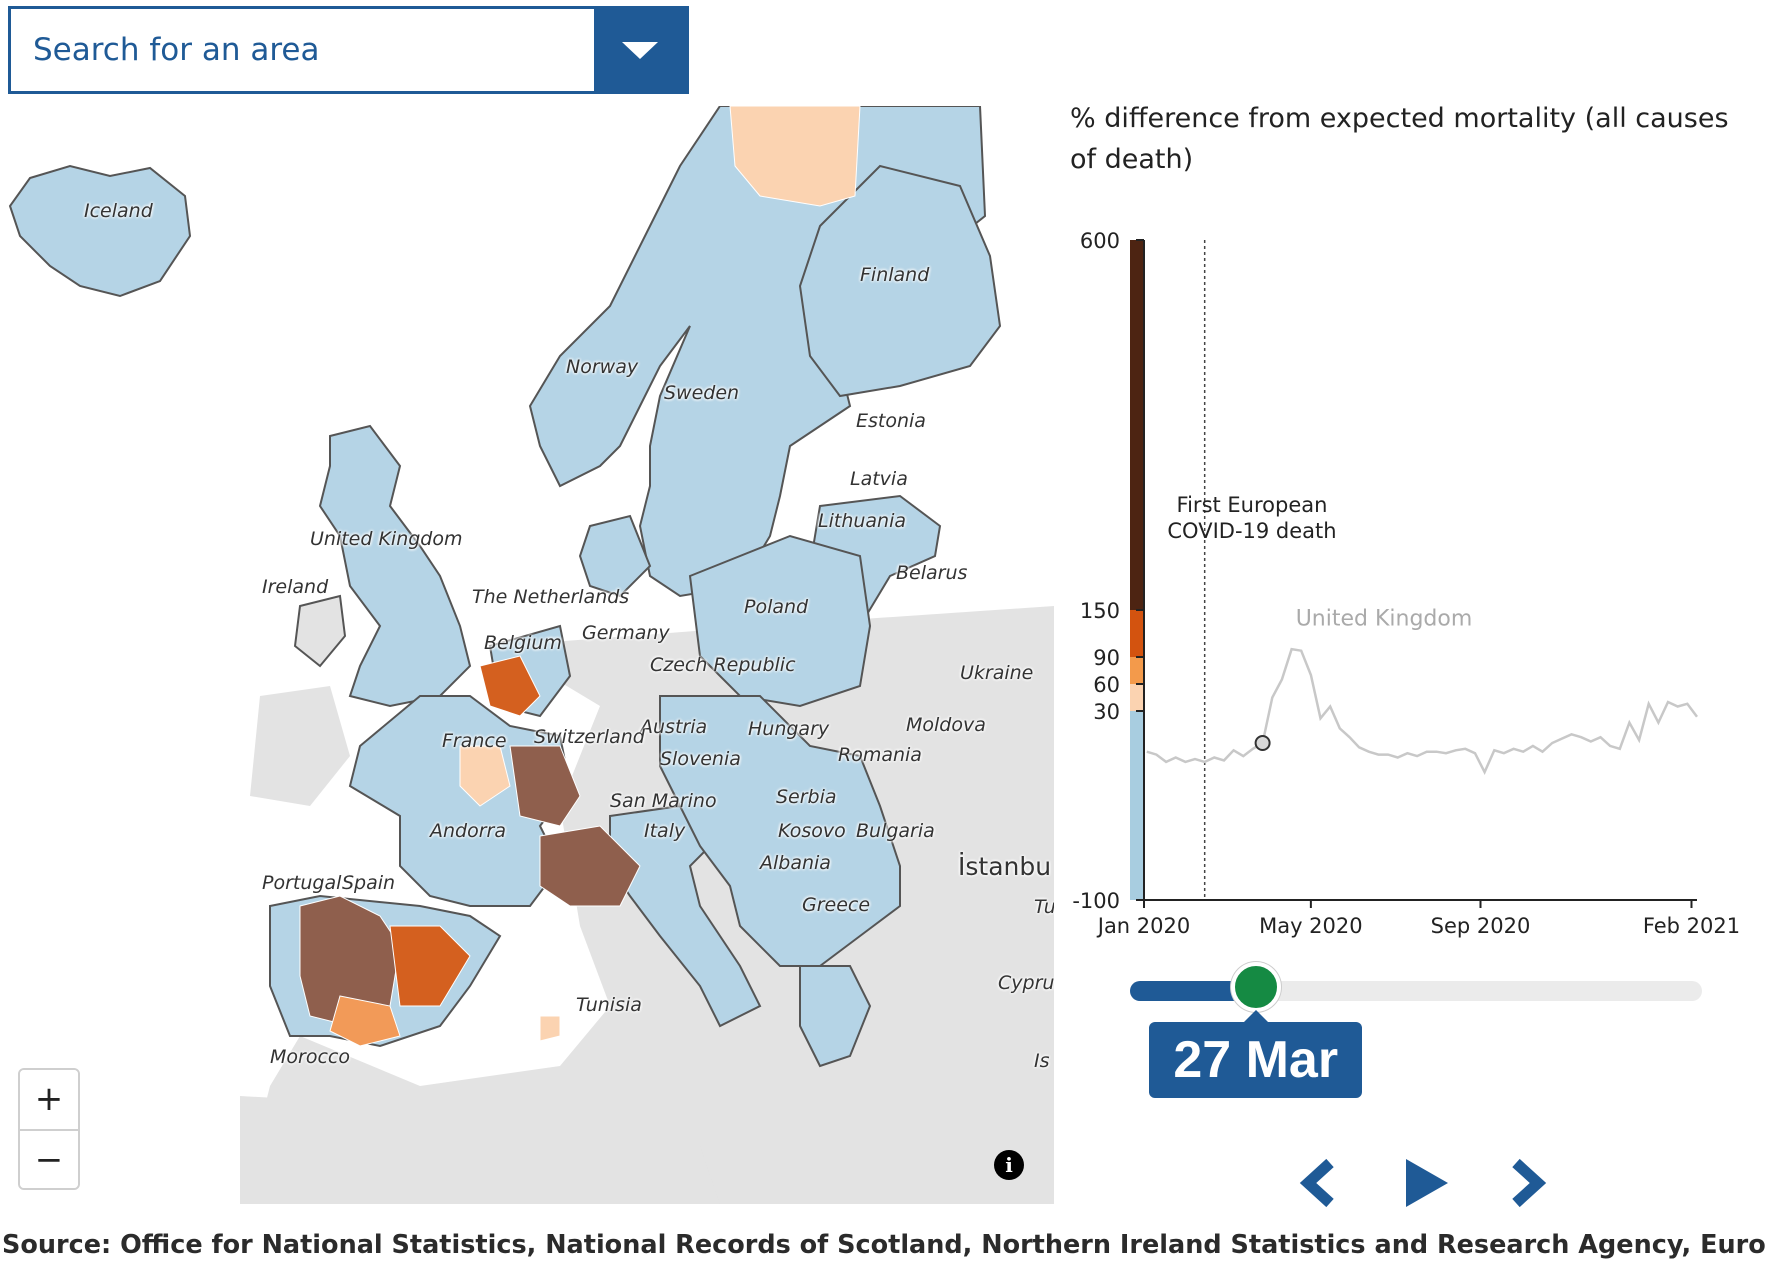 The width and height of the screenshot is (1766, 1266). What do you see at coordinates (812, 831) in the screenshot?
I see `map-label-kosovo: Kosovo` at bounding box center [812, 831].